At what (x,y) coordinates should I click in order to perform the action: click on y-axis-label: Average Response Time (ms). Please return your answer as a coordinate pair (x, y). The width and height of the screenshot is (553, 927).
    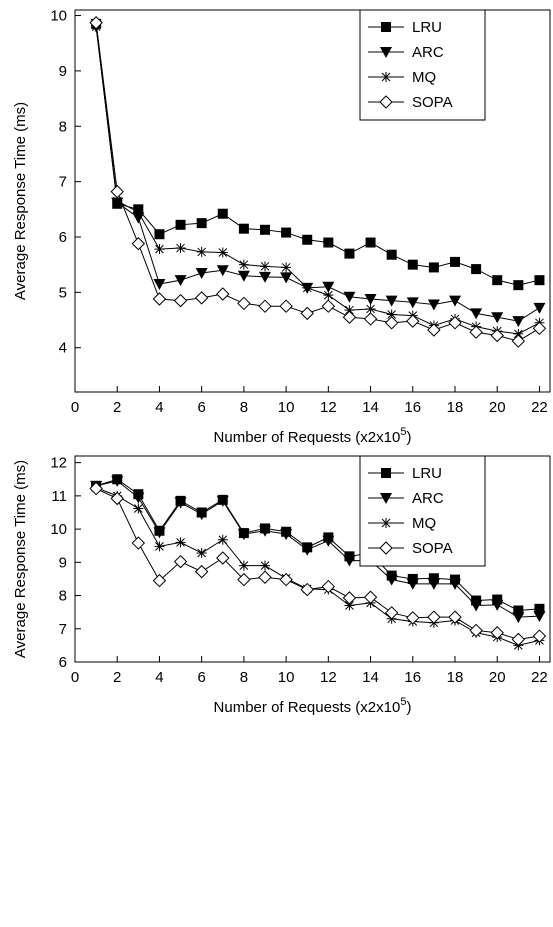
    Looking at the image, I should click on (20, 559).